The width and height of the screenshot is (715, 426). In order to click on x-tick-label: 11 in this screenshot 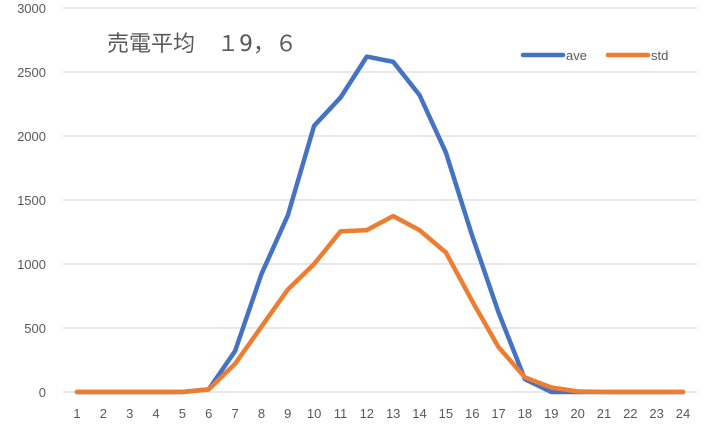, I will do `click(341, 413)`.